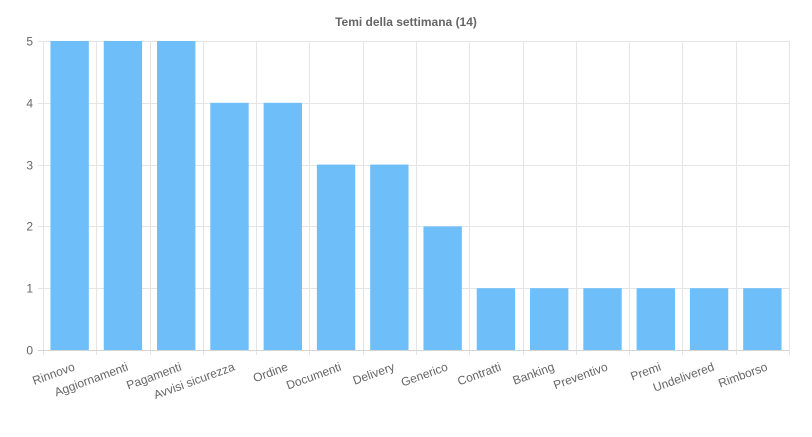  Describe the element at coordinates (29, 42) in the screenshot. I see `y-tick-label: 5` at that location.